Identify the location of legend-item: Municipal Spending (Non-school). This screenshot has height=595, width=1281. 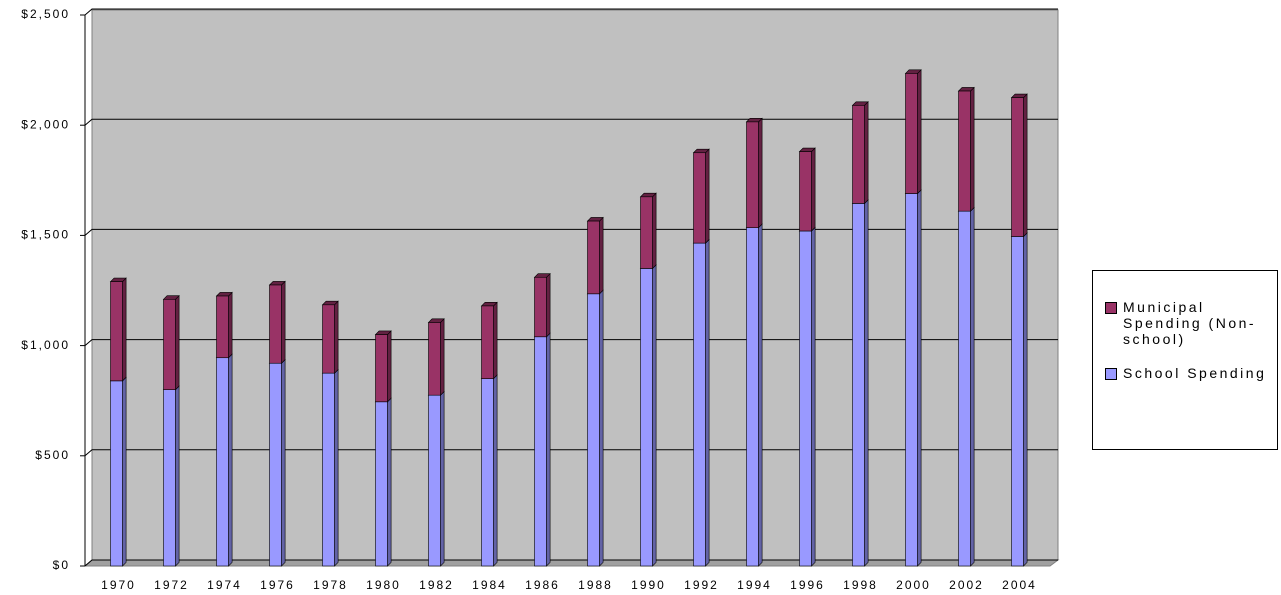
(1187, 323).